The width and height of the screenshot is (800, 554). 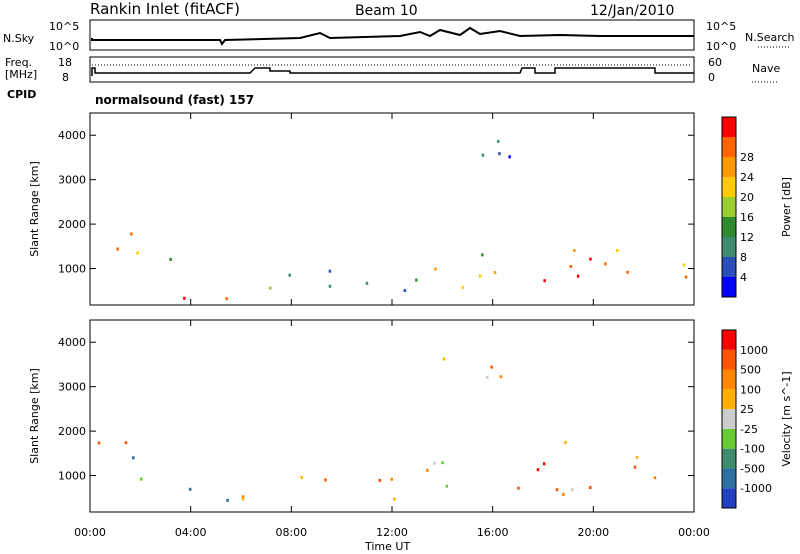 I want to click on colorbar-tick-label: 4, so click(x=743, y=277).